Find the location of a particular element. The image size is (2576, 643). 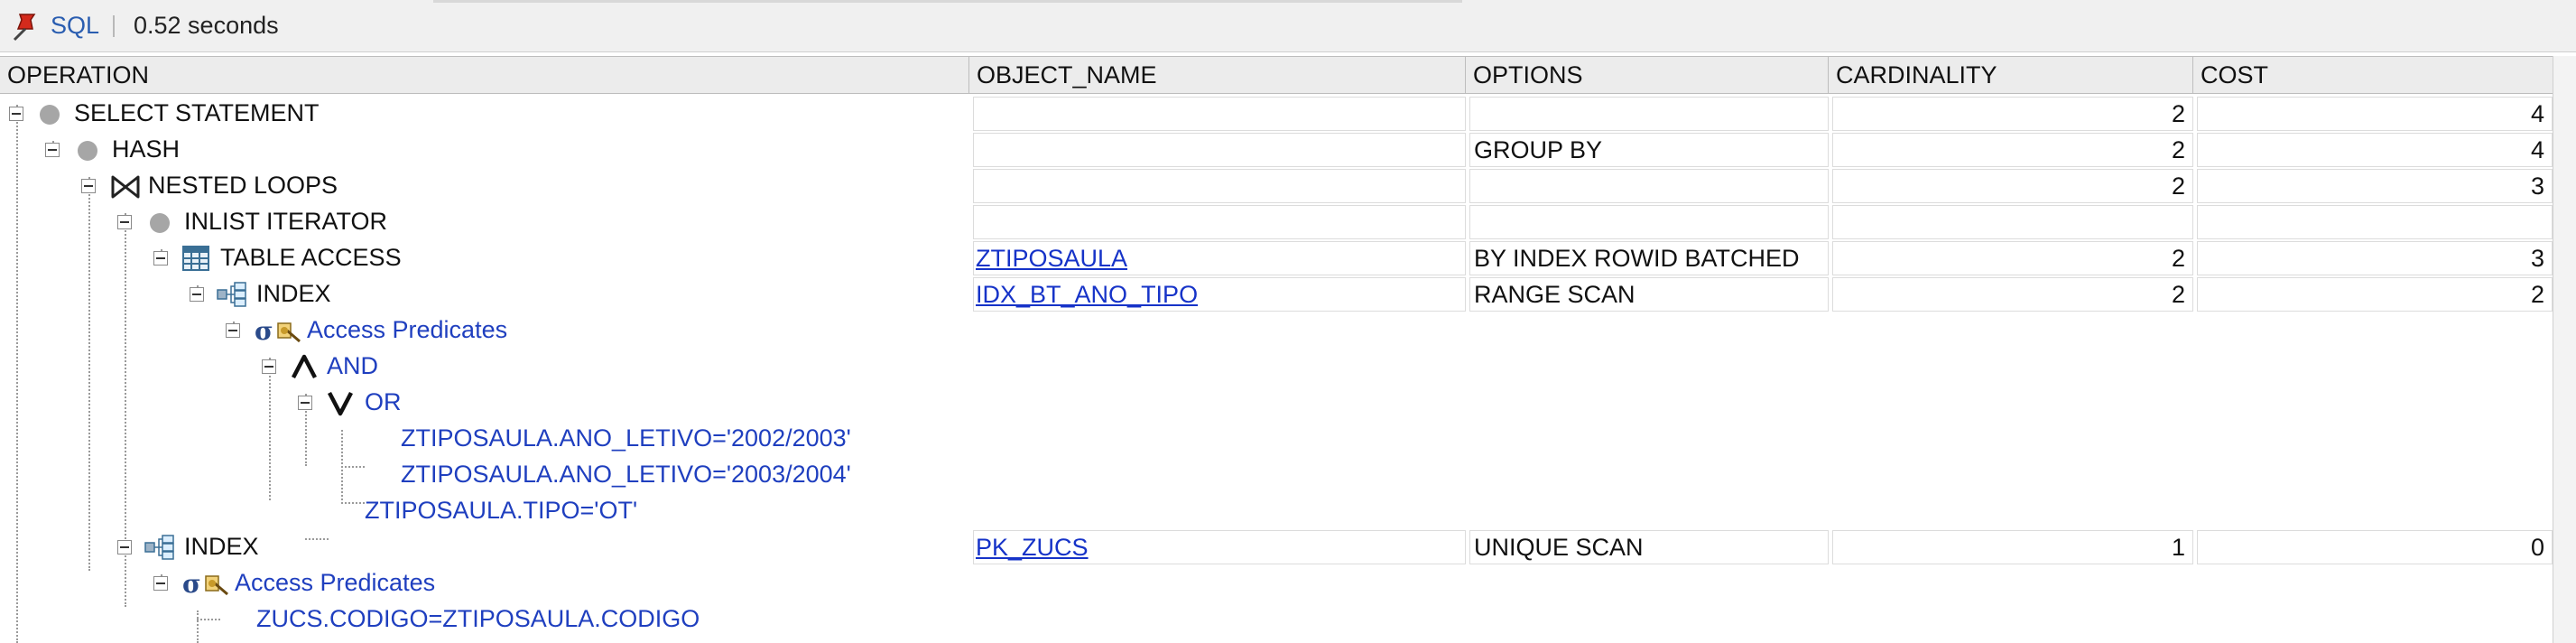

column-header-cost: COST is located at coordinates (2235, 75).